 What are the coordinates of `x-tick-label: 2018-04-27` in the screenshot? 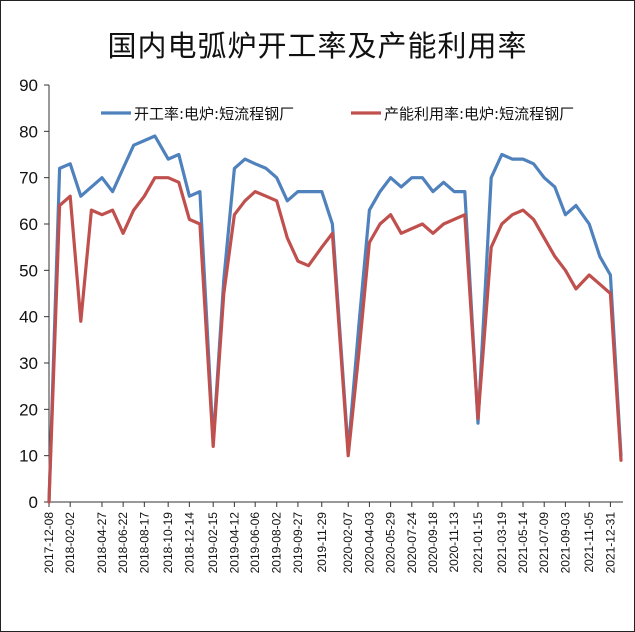 It's located at (102, 543).